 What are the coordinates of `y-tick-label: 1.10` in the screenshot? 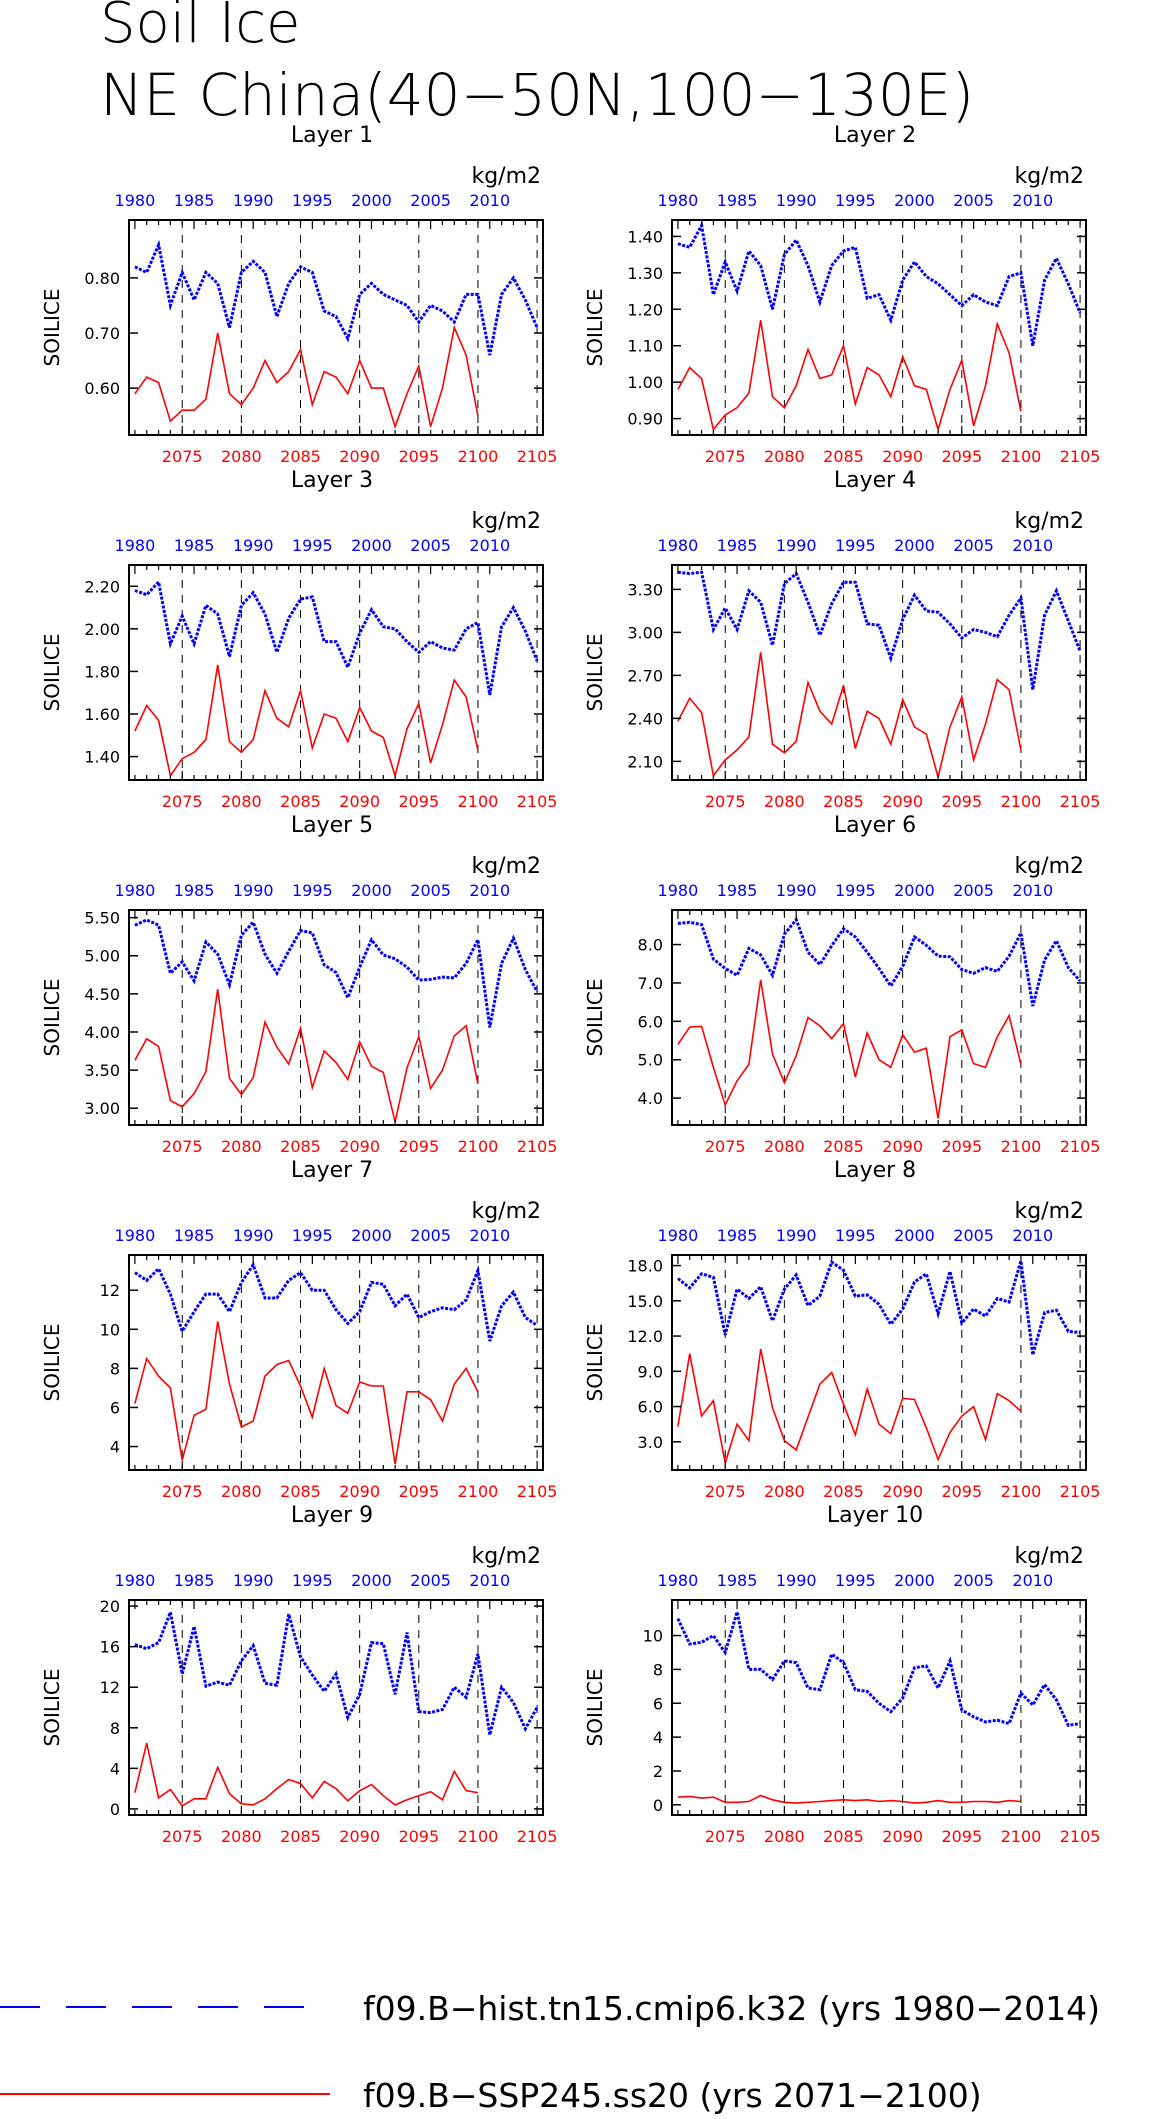 It's located at (645, 346).